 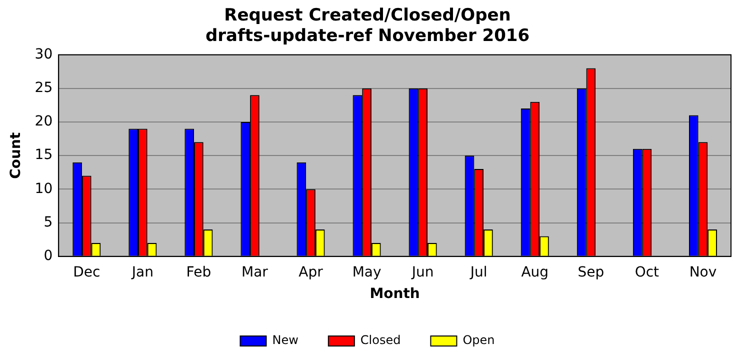 What do you see at coordinates (535, 272) in the screenshot?
I see `x-tick-label: Aug` at bounding box center [535, 272].